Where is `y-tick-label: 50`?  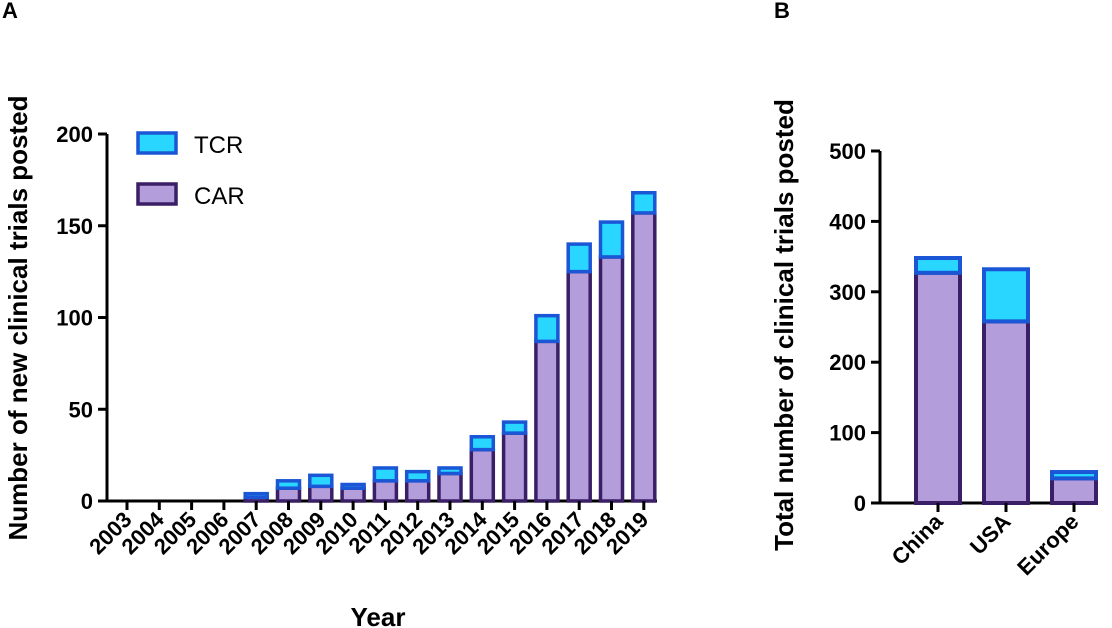 y-tick-label: 50 is located at coordinates (81, 409).